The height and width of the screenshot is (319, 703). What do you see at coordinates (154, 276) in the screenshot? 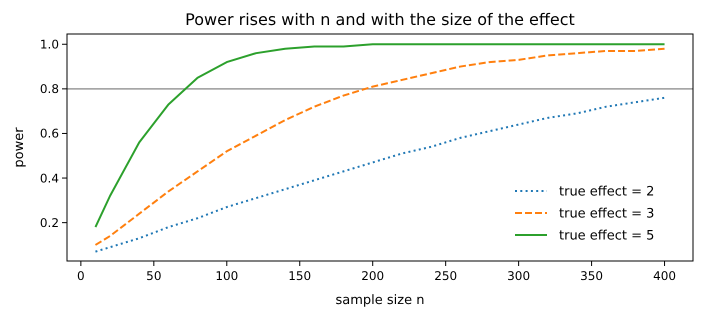
I see `x-tick-label: 50` at bounding box center [154, 276].